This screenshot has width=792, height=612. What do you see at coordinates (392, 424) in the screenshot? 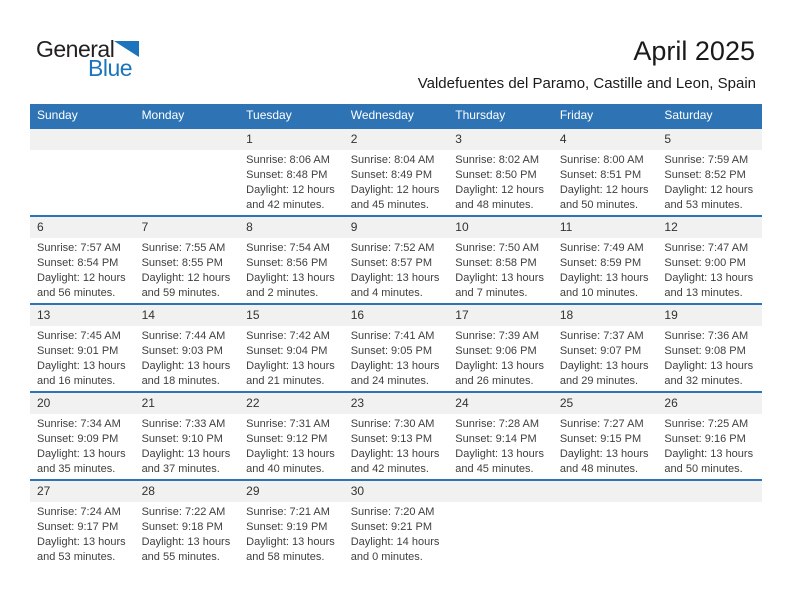
I see `sunrise-text: Sunrise: 7:30 AM` at bounding box center [392, 424].